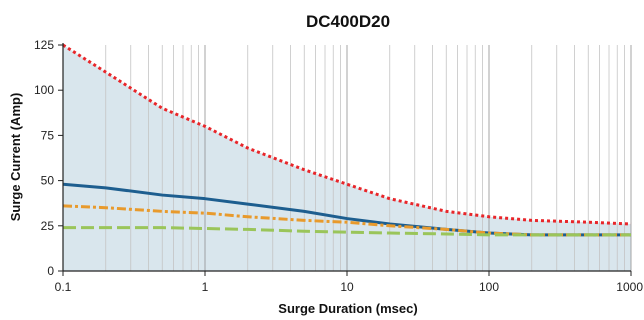 The image size is (644, 320). What do you see at coordinates (50, 271) in the screenshot?
I see `y-tick-label: 0` at bounding box center [50, 271].